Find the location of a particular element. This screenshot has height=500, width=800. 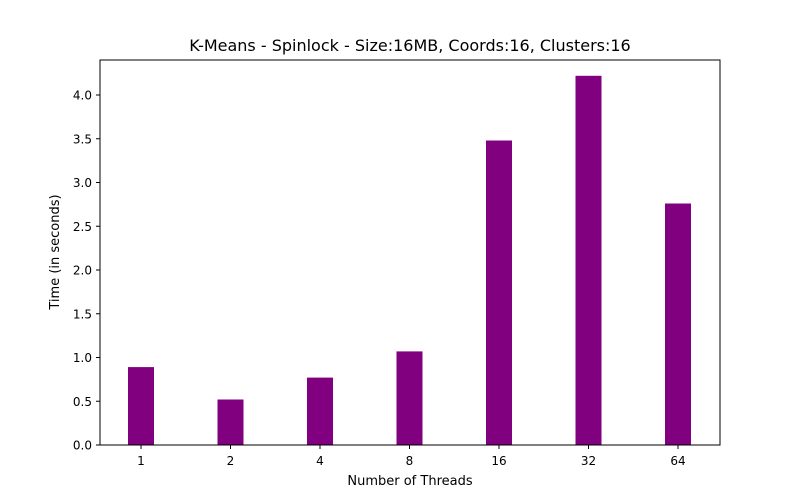

y-axis-label: Time (in seconds) is located at coordinates (55, 252).